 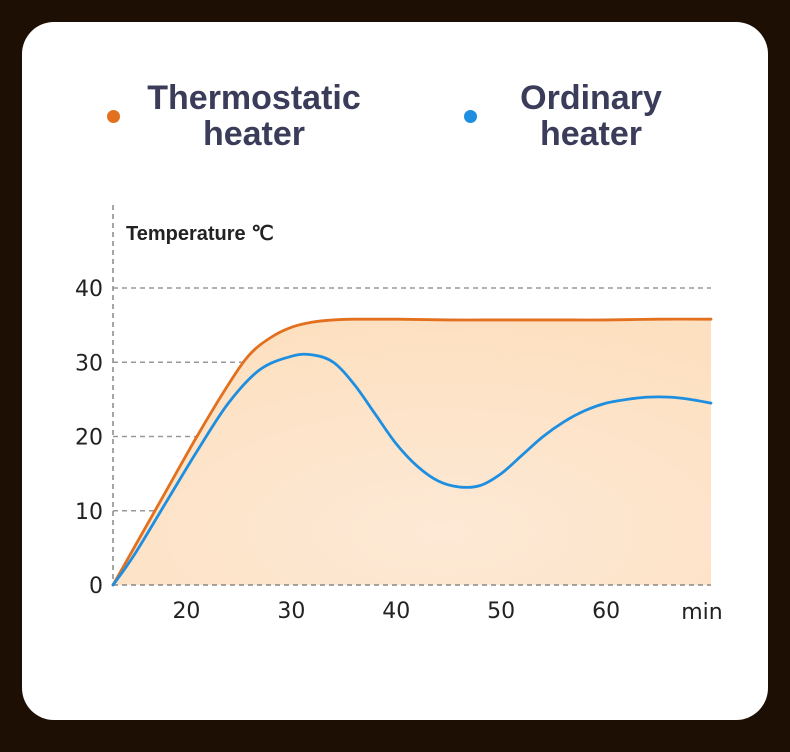 What do you see at coordinates (186, 611) in the screenshot?
I see `x-tick-label-20: 20` at bounding box center [186, 611].